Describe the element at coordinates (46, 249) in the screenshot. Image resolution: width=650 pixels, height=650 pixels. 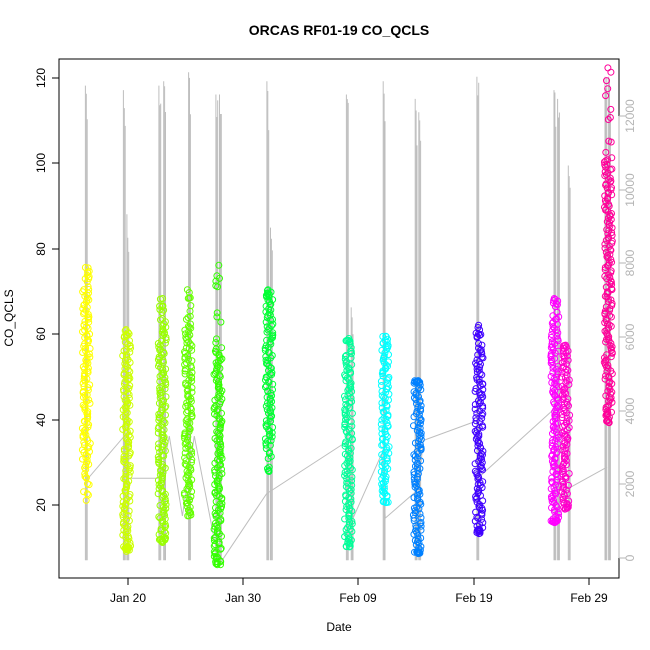
I see `y-tick-80: 80` at that location.